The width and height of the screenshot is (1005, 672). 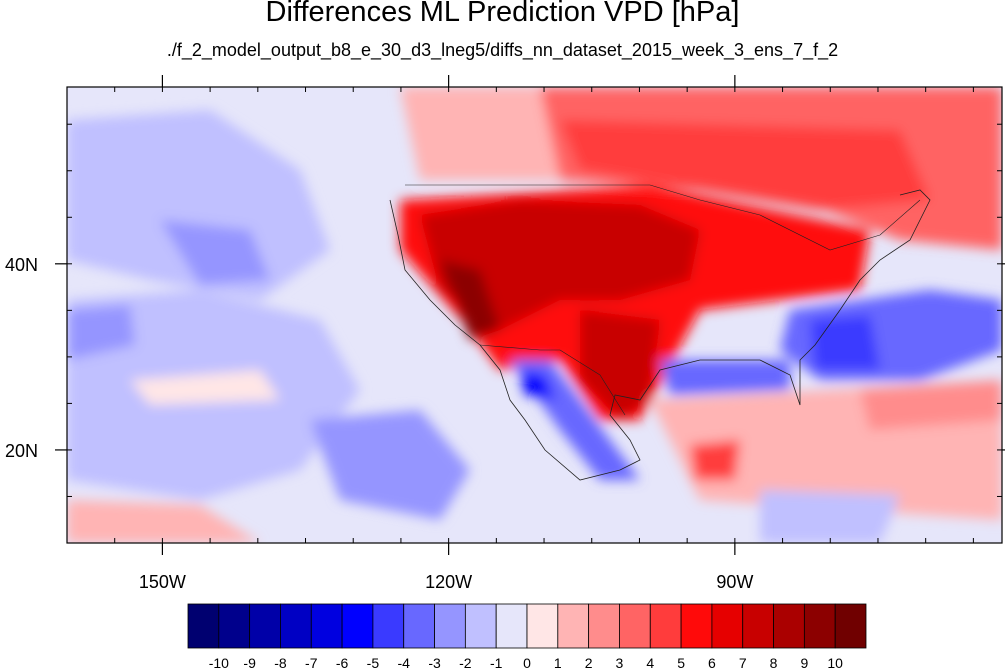 I want to click on field-lower-atlantic-blue, so click(x=830, y=516).